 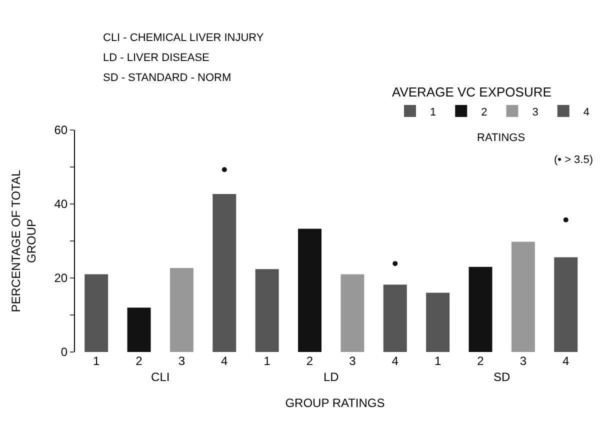 What do you see at coordinates (61, 130) in the screenshot?
I see `y-tick-label: 60` at bounding box center [61, 130].